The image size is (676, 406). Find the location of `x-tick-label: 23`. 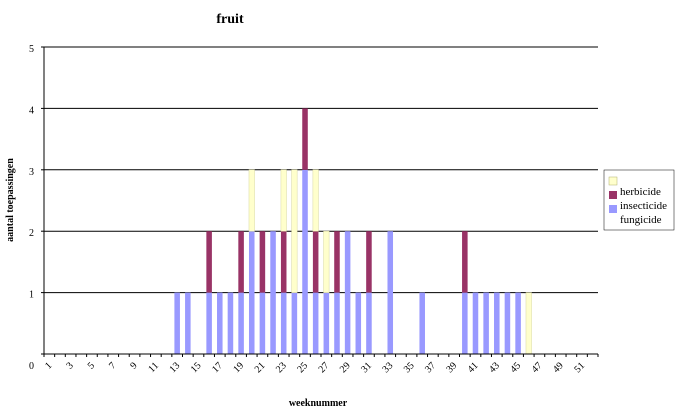

x-tick-label: 23 is located at coordinates (281, 367).